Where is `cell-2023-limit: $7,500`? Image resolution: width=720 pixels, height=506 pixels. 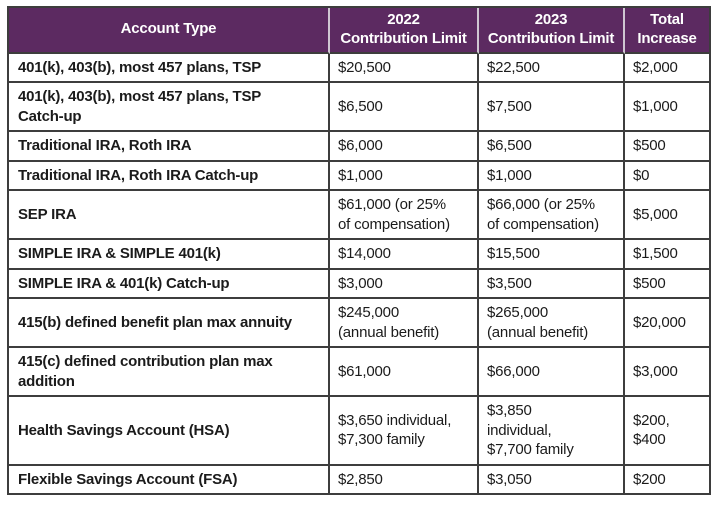
cell-2023-limit: $7,500 is located at coordinates (552, 107).